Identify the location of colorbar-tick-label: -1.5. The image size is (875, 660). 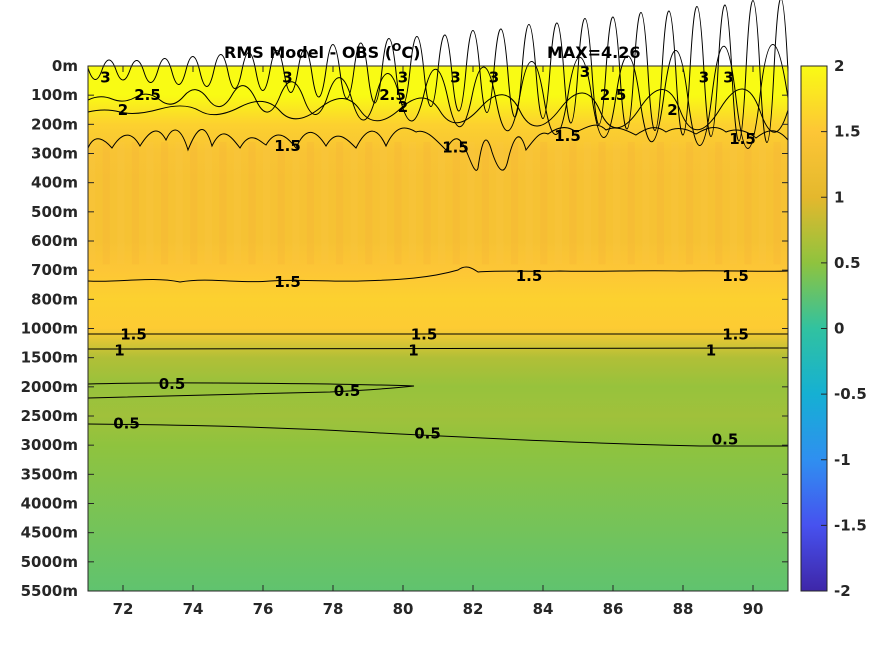
(850, 525).